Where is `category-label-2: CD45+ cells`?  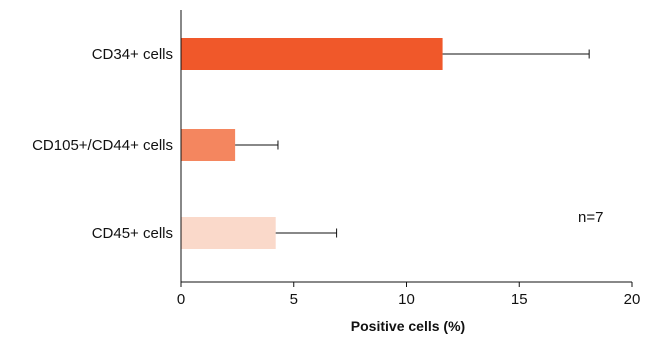
category-label-2: CD45+ cells is located at coordinates (132, 233).